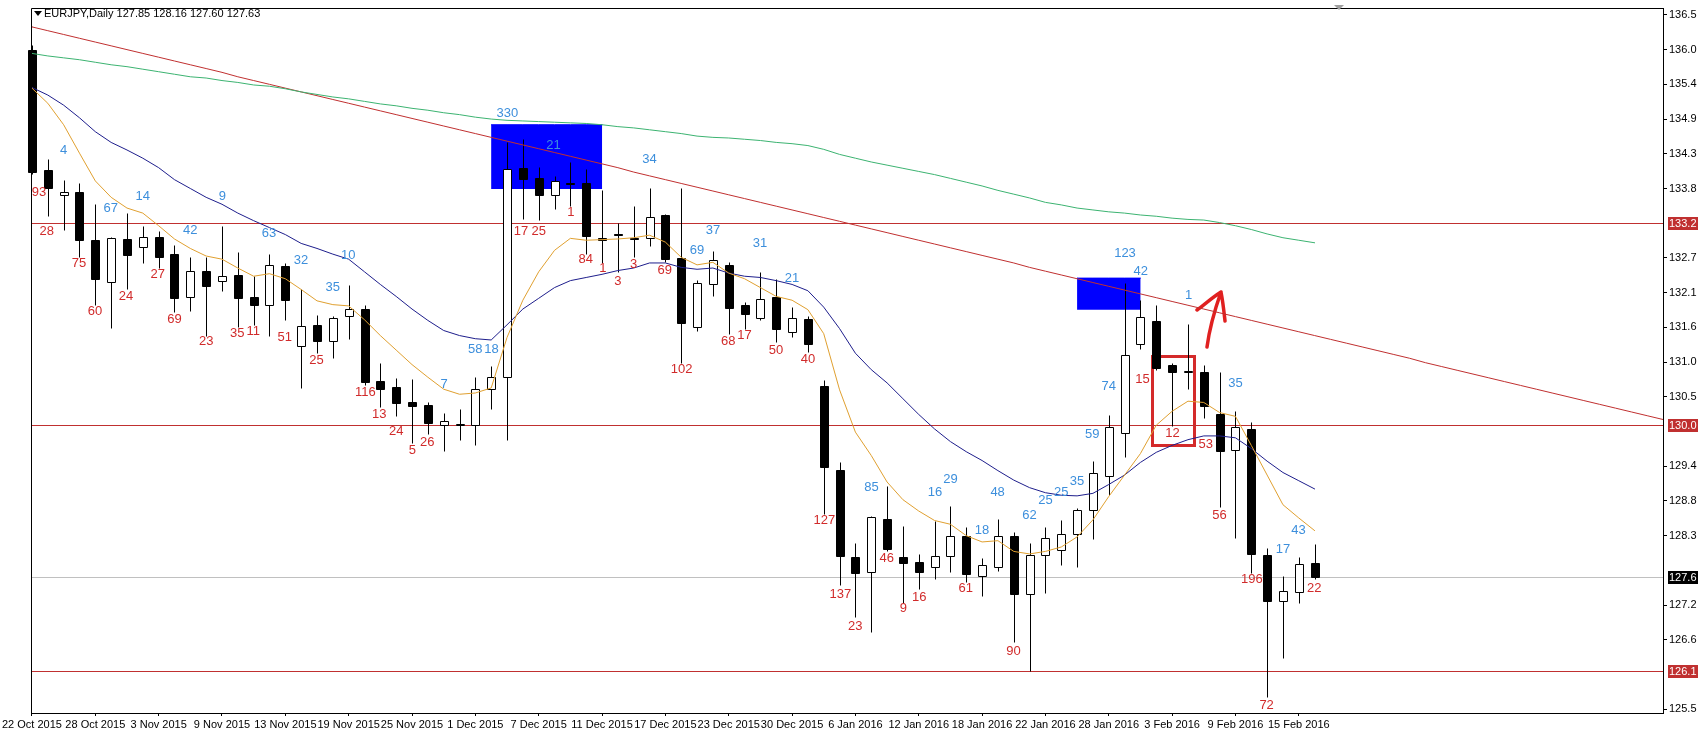  Describe the element at coordinates (348, 723) in the screenshot. I see `x-tick-label: 19 Nov 2015` at that location.